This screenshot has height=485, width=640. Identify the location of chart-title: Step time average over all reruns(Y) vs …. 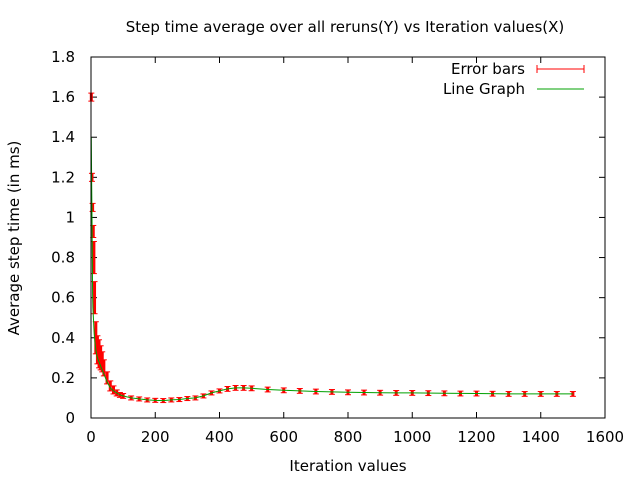
(345, 27).